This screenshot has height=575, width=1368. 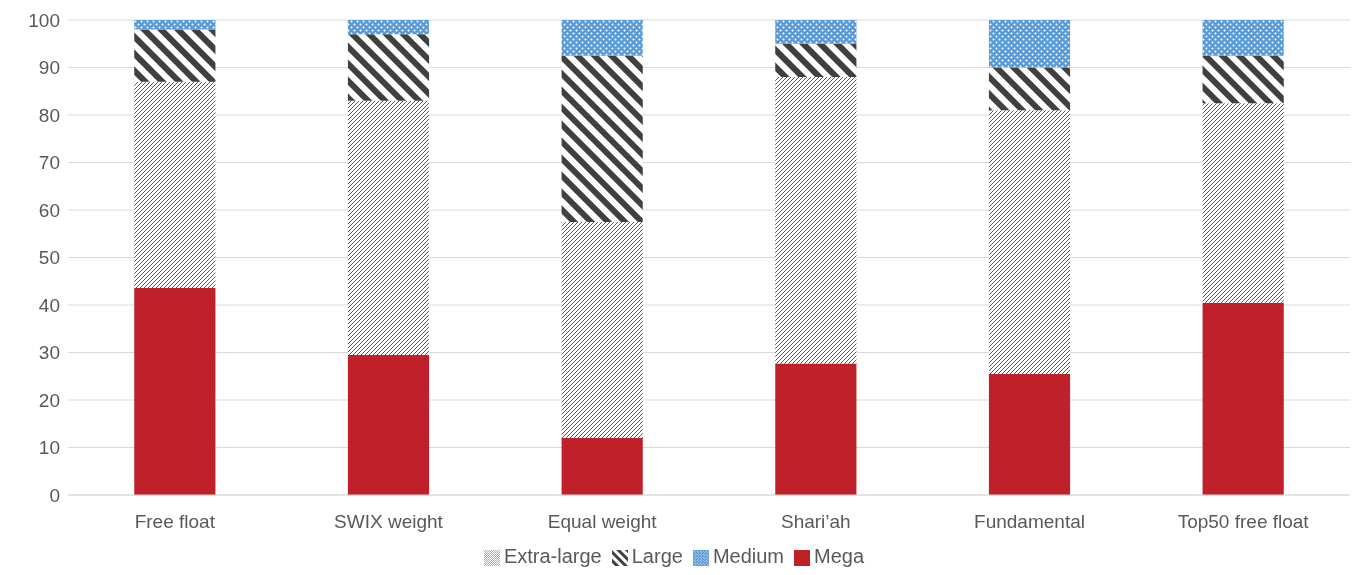 What do you see at coordinates (1243, 522) in the screenshot?
I see `x-tick-label: Top50 free float` at bounding box center [1243, 522].